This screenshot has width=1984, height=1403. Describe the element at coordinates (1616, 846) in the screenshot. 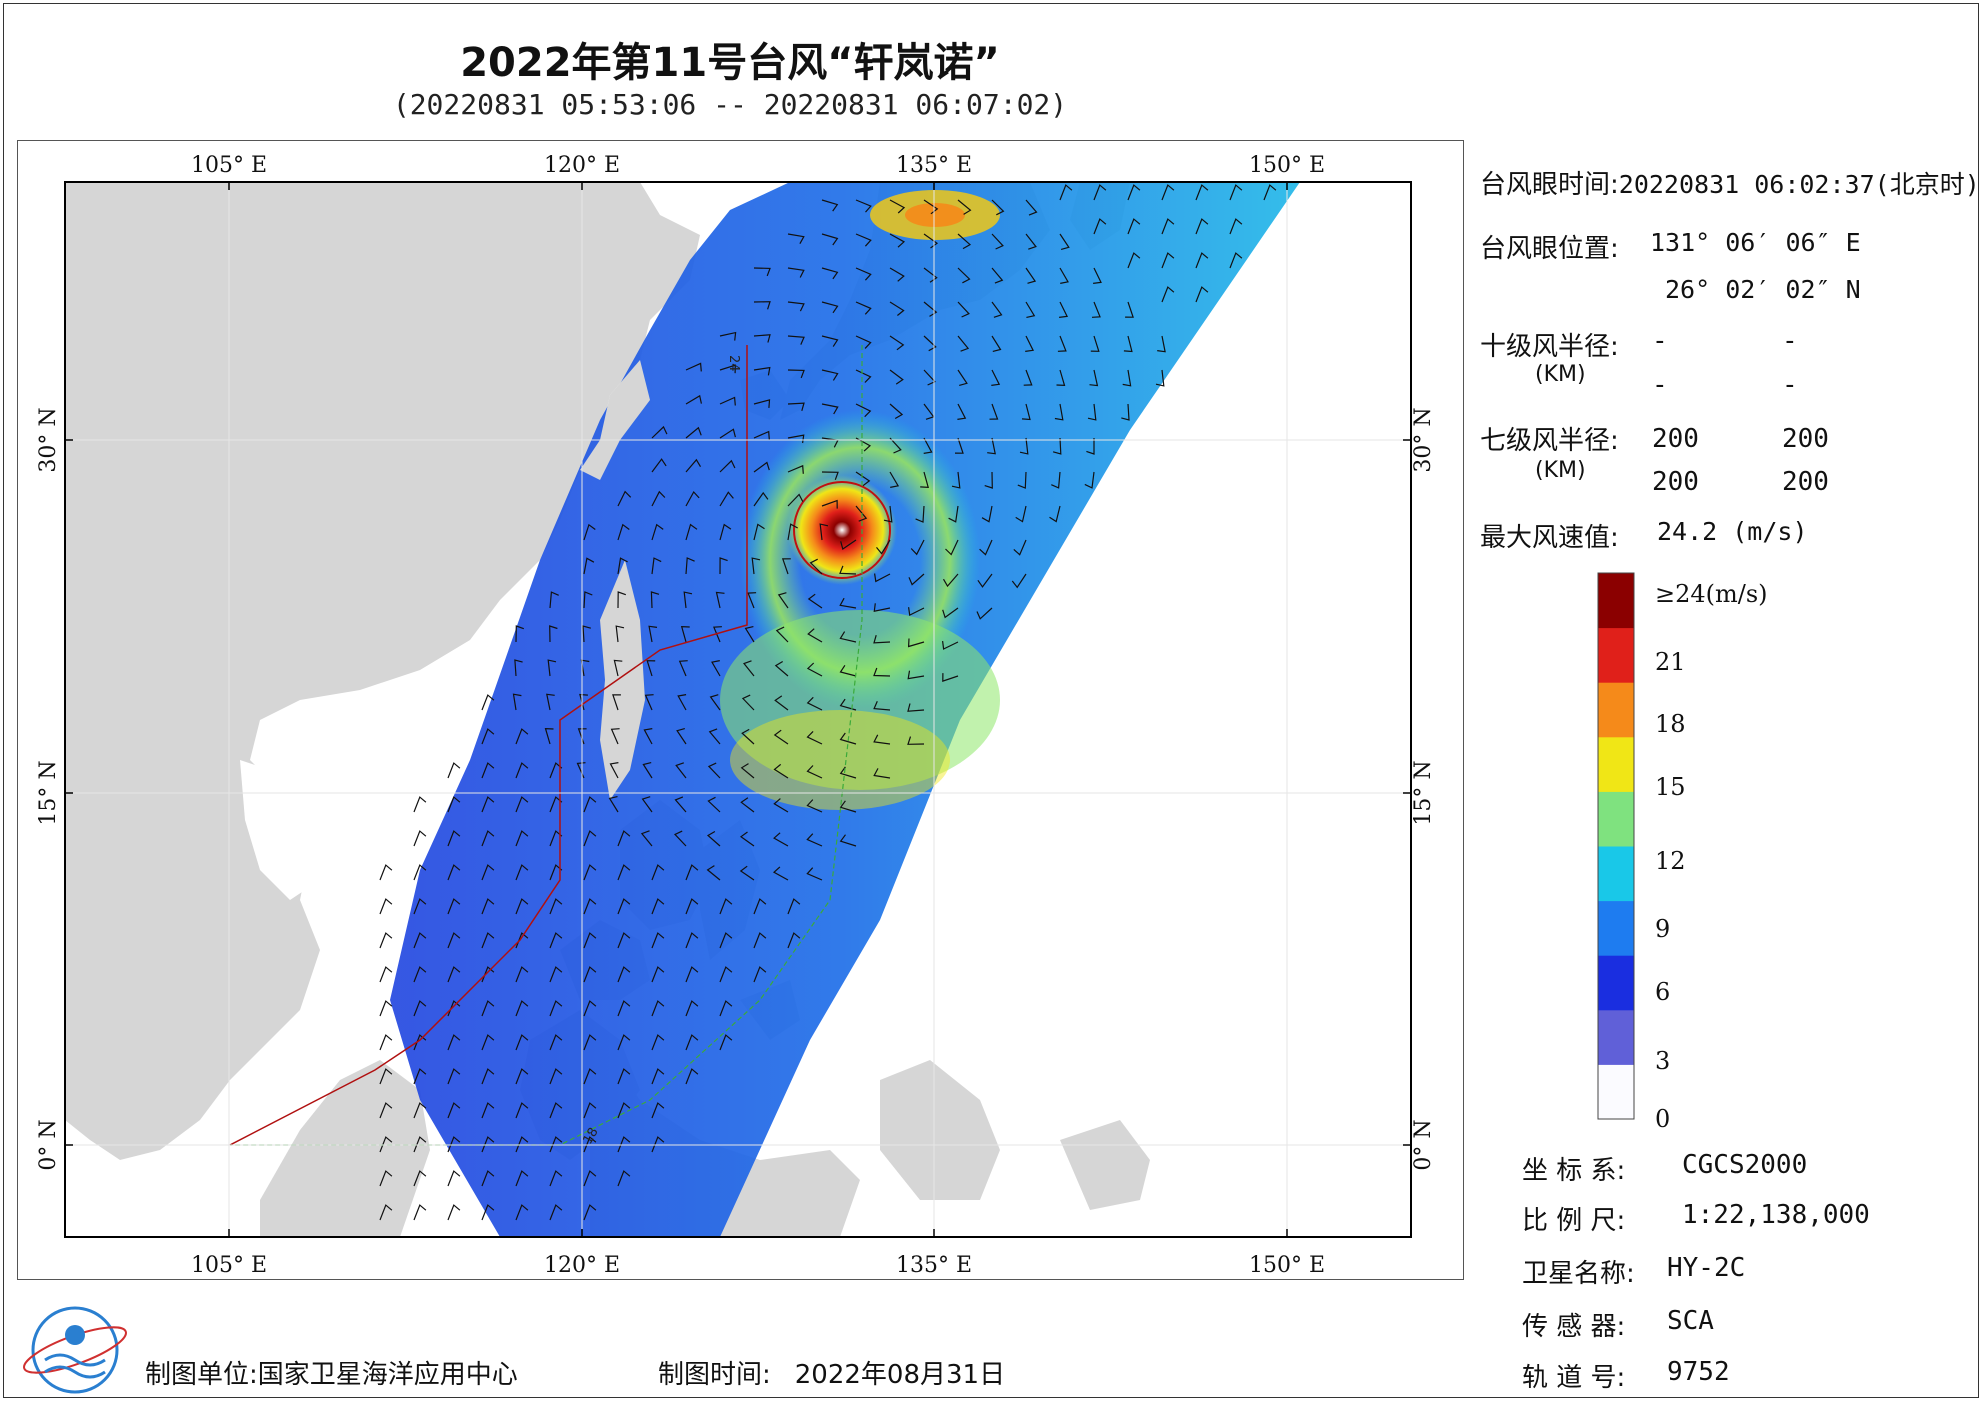

I see `colorbar-frame` at that location.